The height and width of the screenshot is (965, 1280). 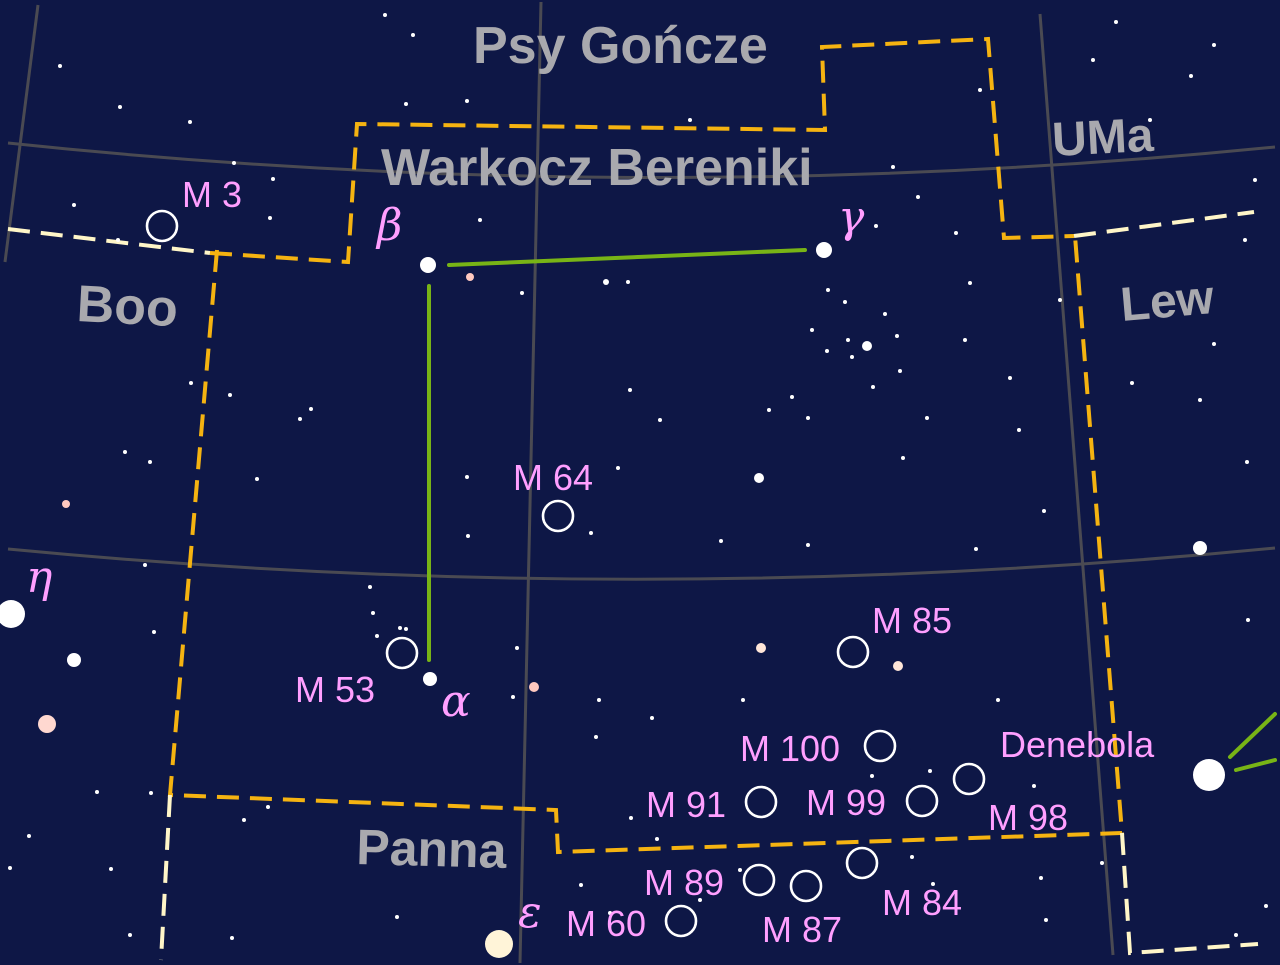 What do you see at coordinates (12, 614) in the screenshot?
I see `star-eta` at bounding box center [12, 614].